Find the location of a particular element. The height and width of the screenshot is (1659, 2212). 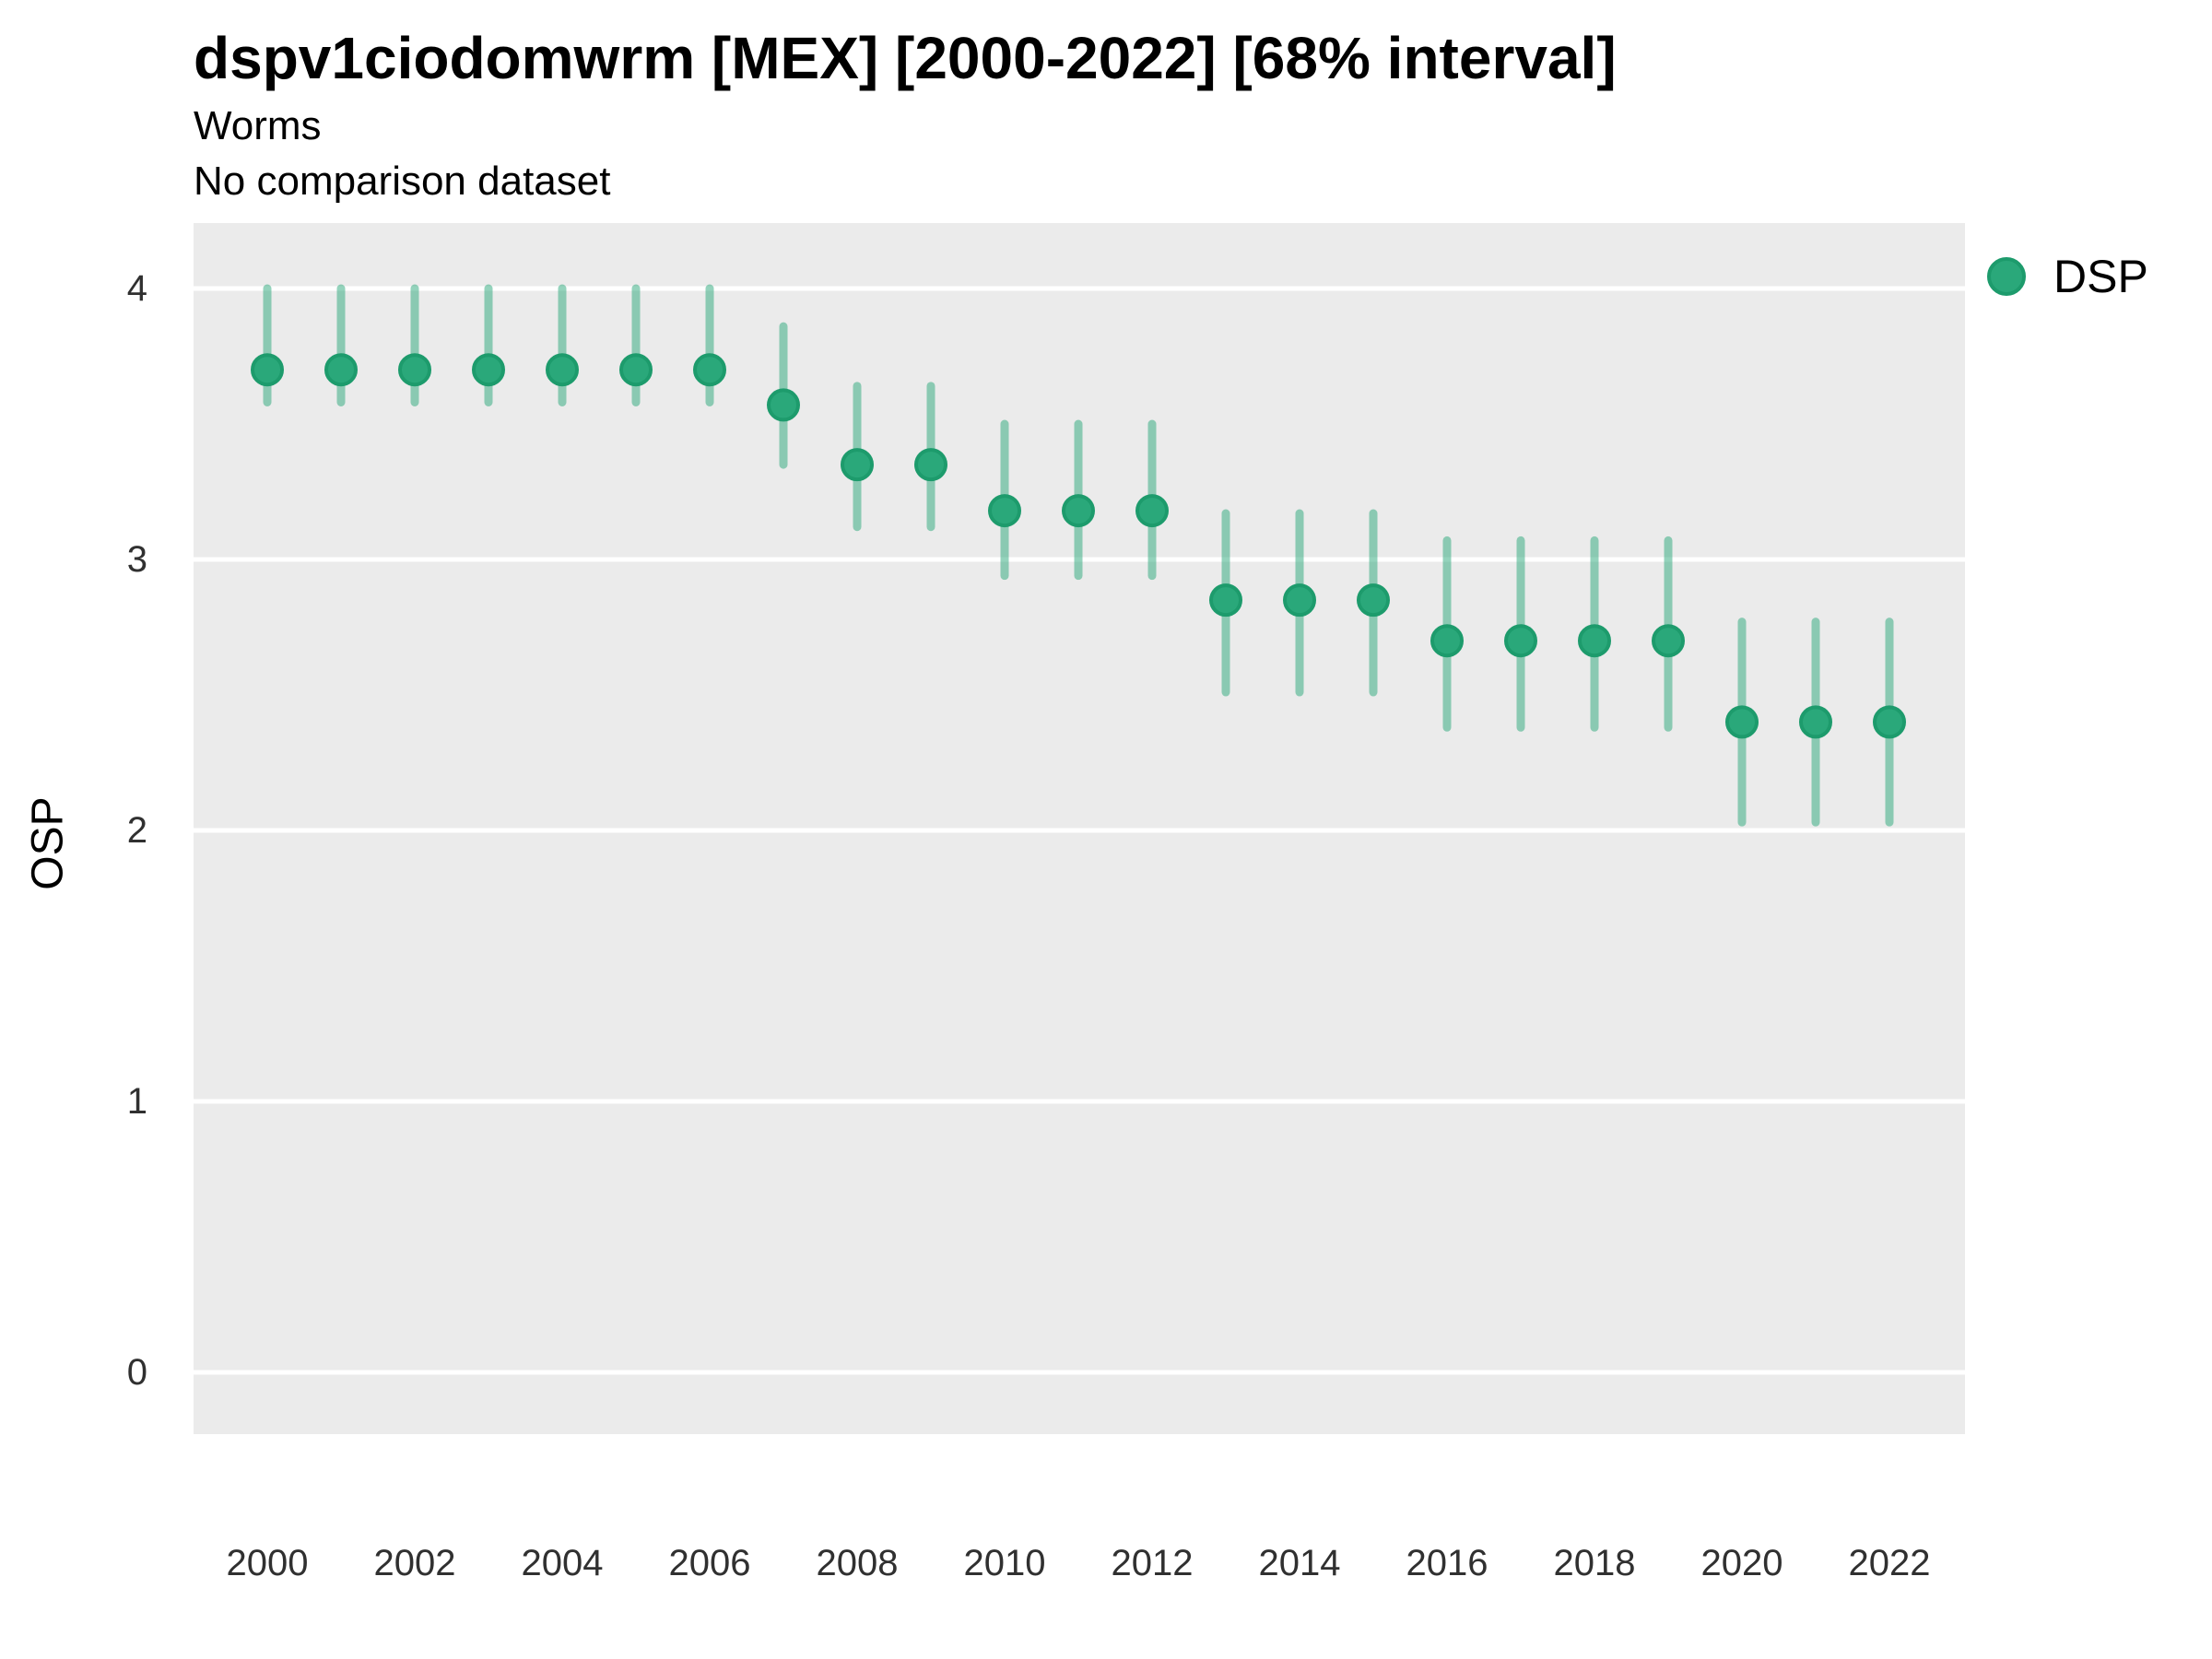

x-tick-label-2002: 2002 is located at coordinates (414, 1563).